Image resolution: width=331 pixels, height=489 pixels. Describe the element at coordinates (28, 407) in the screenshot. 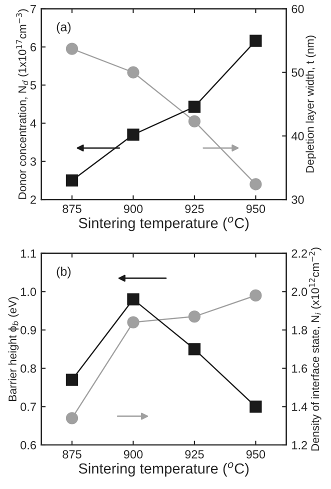

I see `y-tick-label: 0.7` at that location.